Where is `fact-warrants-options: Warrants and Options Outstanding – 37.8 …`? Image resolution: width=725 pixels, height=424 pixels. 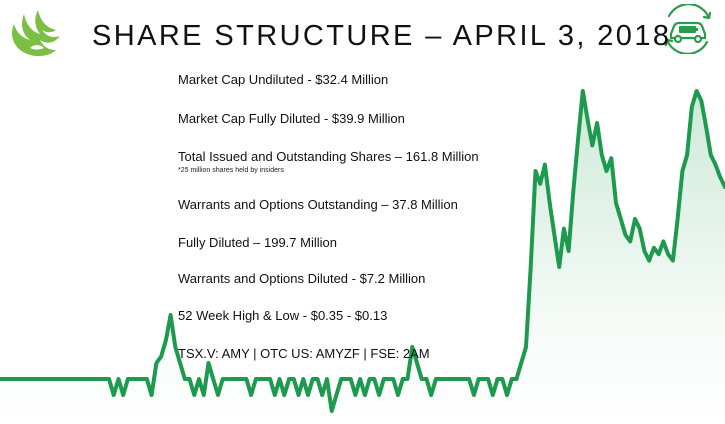 fact-warrants-options: Warrants and Options Outstanding – 37.8 … is located at coordinates (318, 204).